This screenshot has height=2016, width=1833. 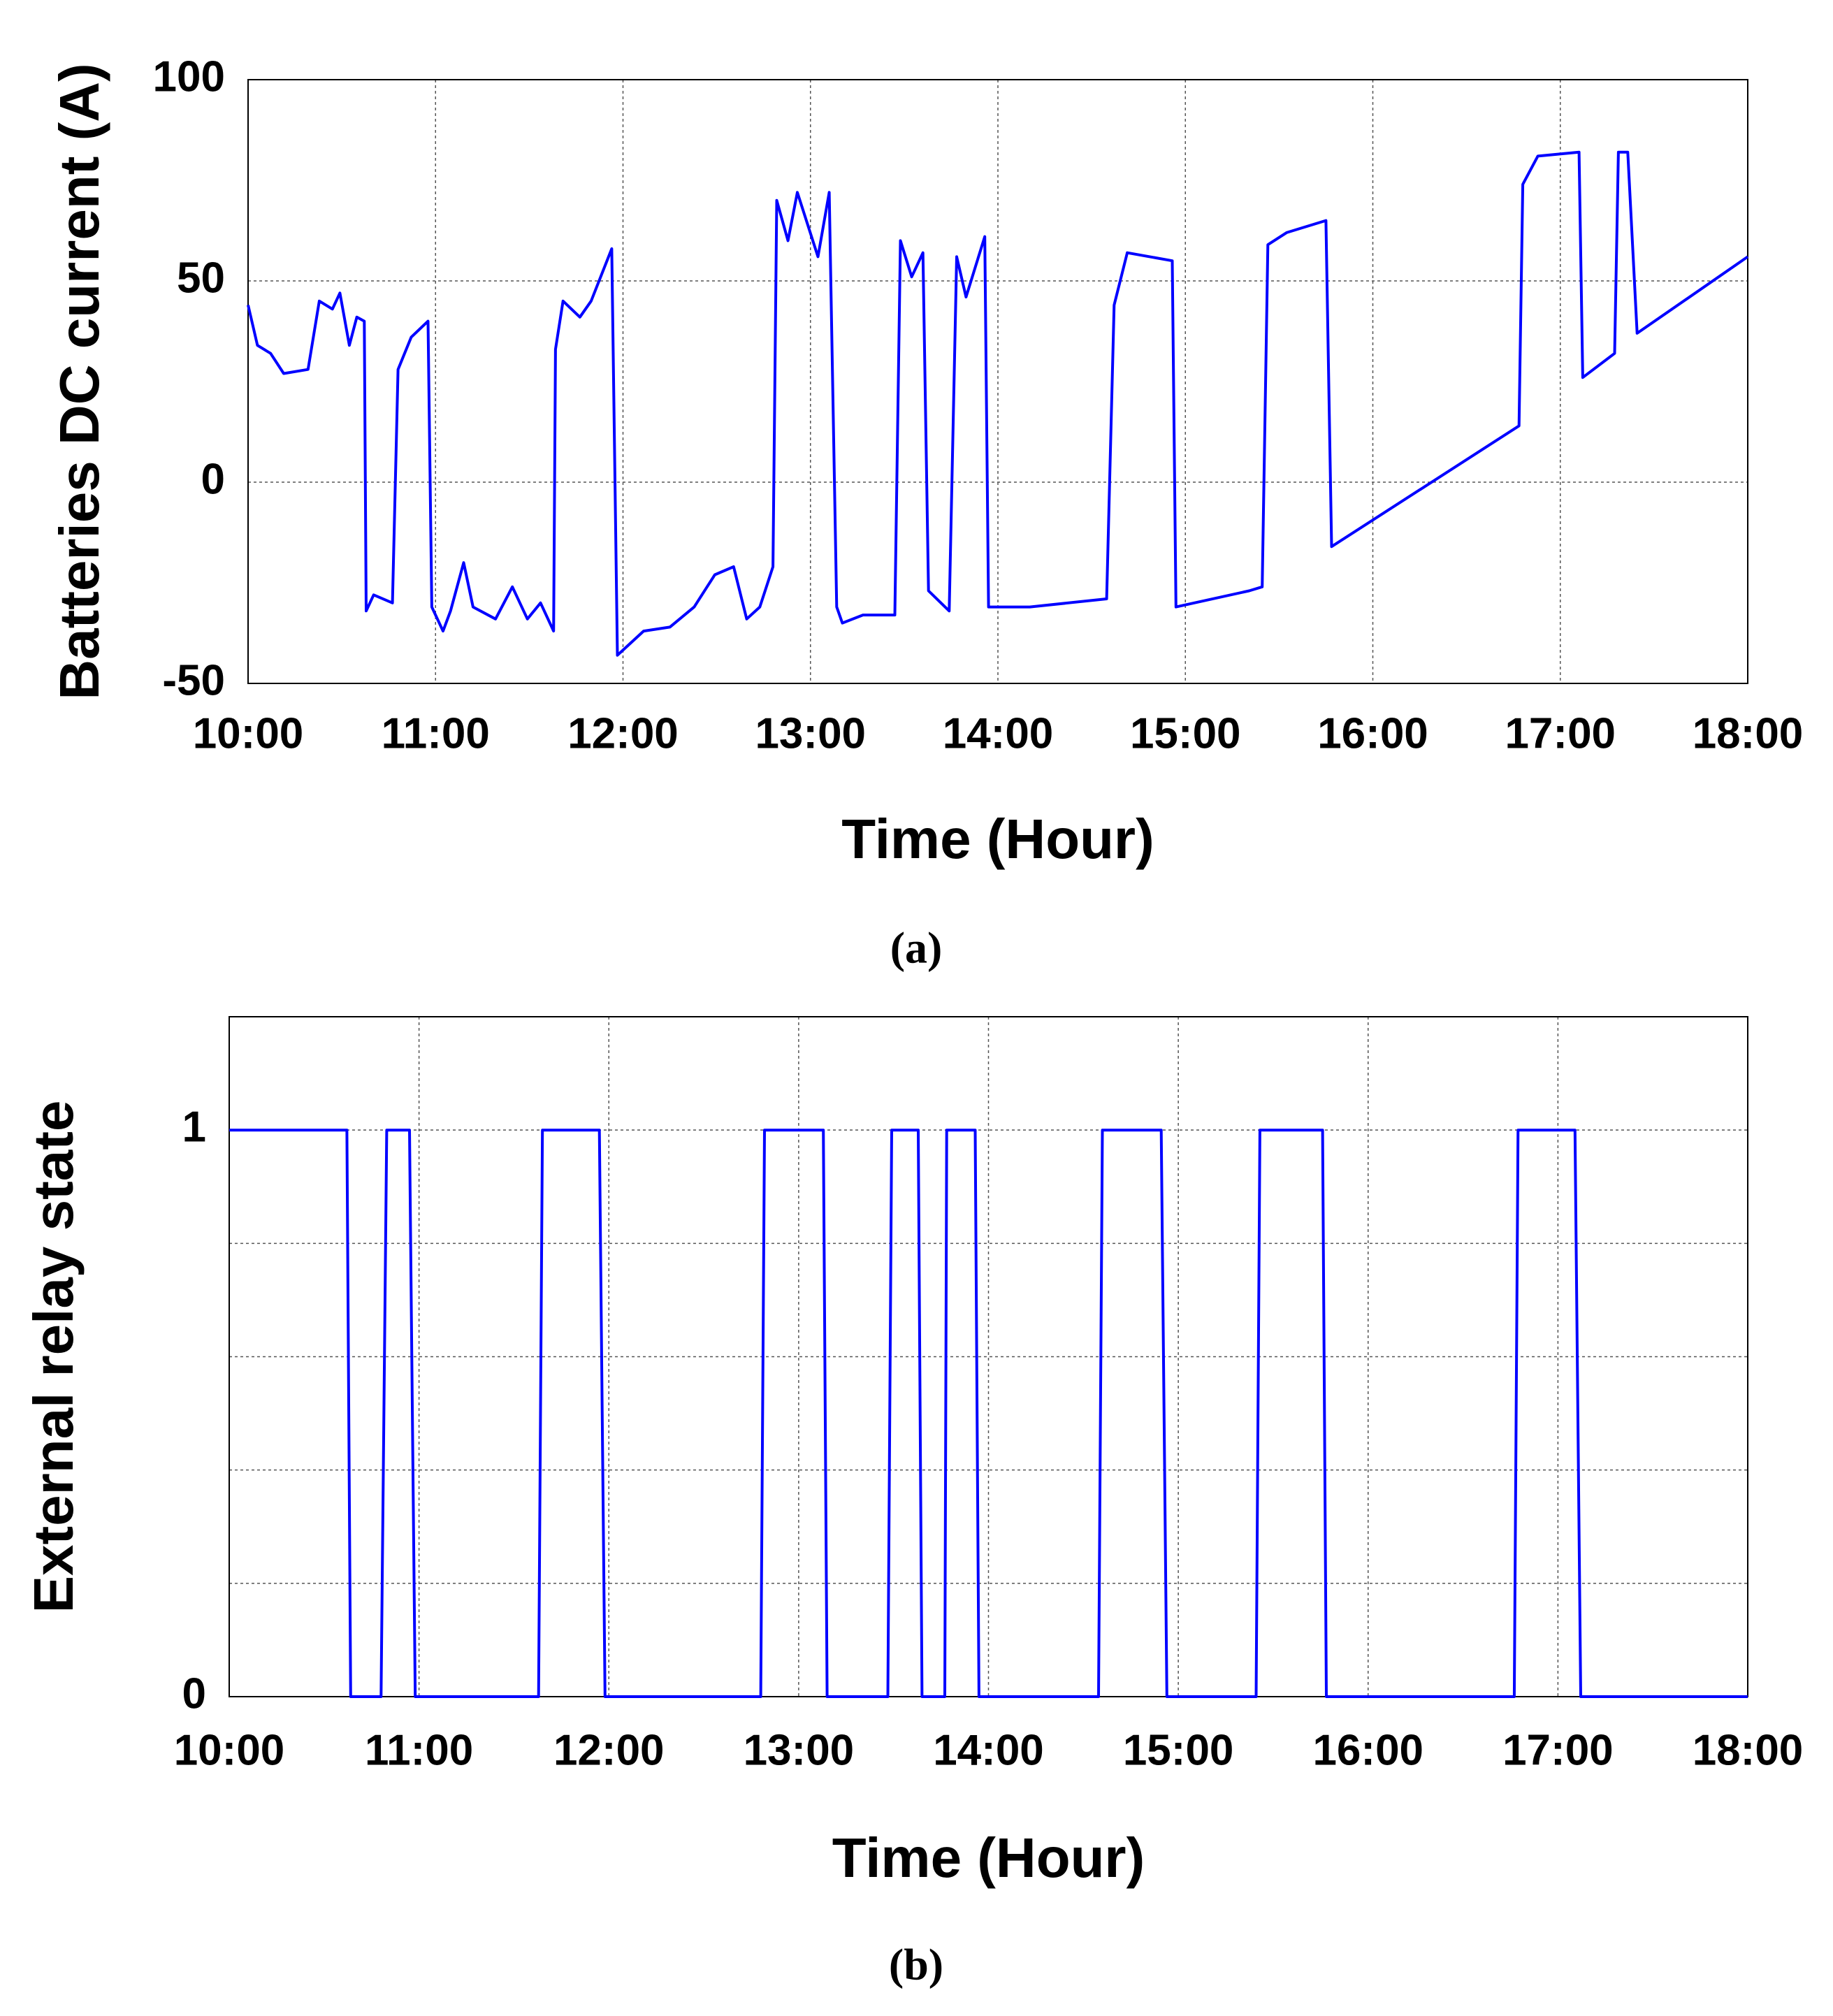 What do you see at coordinates (201, 278) in the screenshot?
I see `y-tick-label: 50` at bounding box center [201, 278].